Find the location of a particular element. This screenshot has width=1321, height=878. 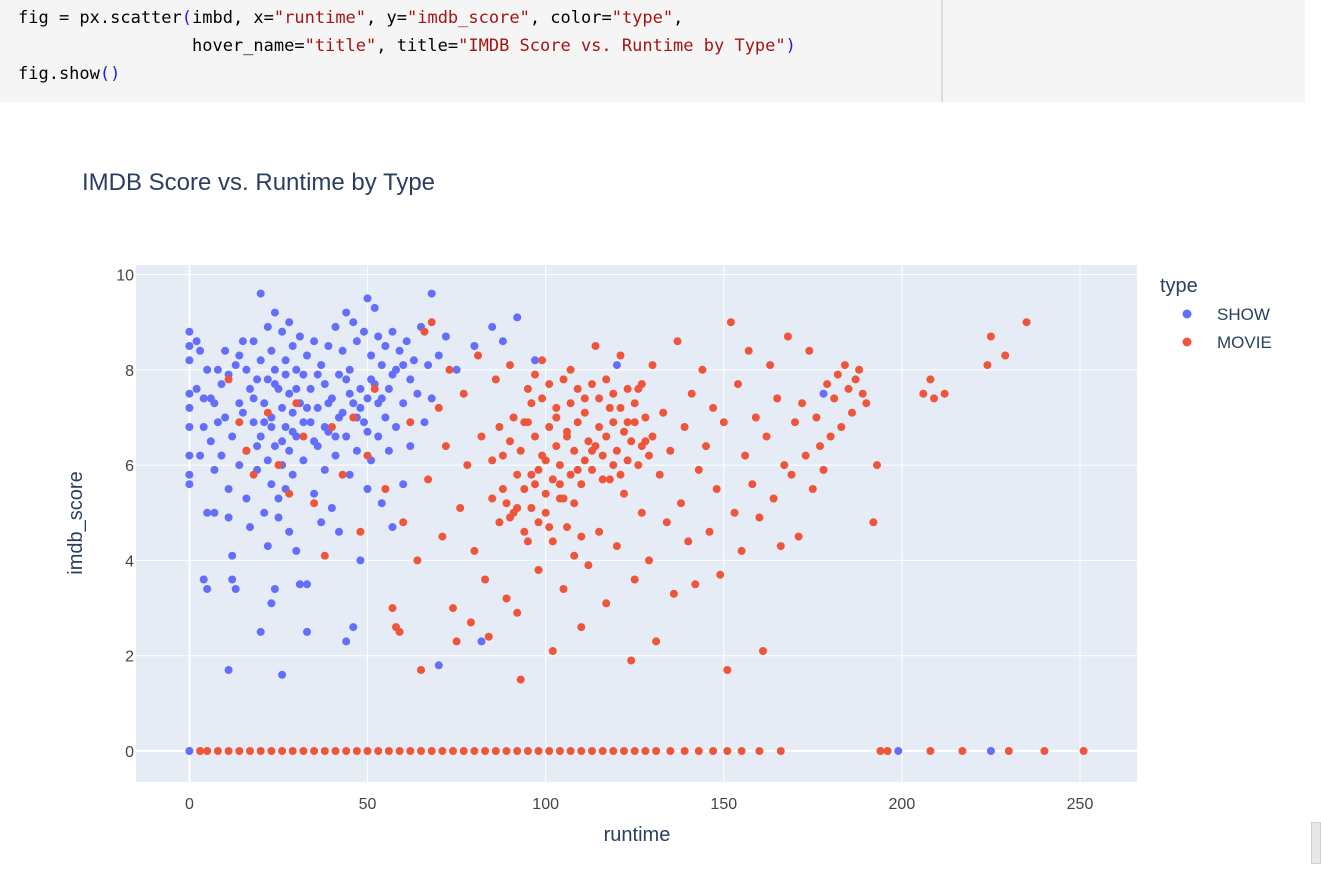

legend-item-movie: MOVIE is located at coordinates (1227, 342).